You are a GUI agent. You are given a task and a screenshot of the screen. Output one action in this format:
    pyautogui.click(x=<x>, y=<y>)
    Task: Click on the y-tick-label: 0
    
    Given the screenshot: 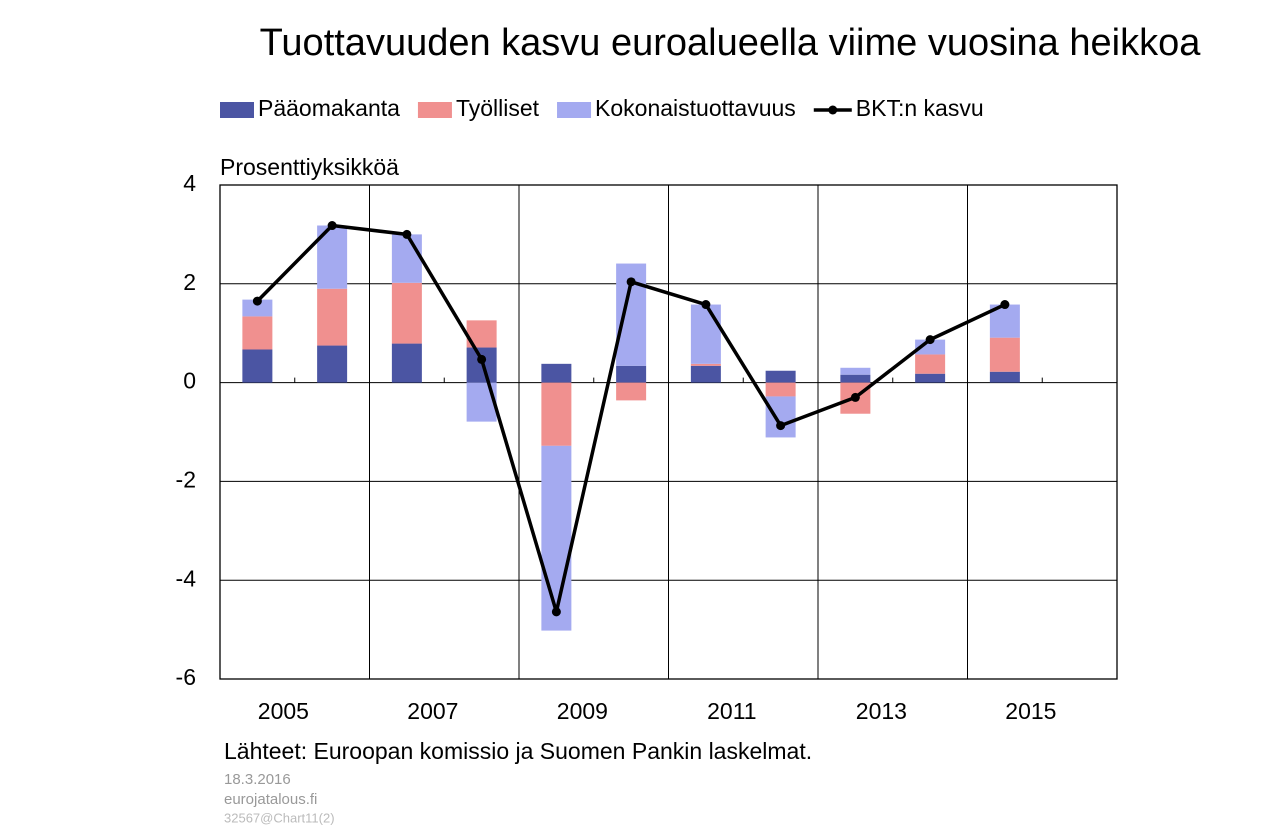 What is the action you would take?
    pyautogui.click(x=189, y=381)
    